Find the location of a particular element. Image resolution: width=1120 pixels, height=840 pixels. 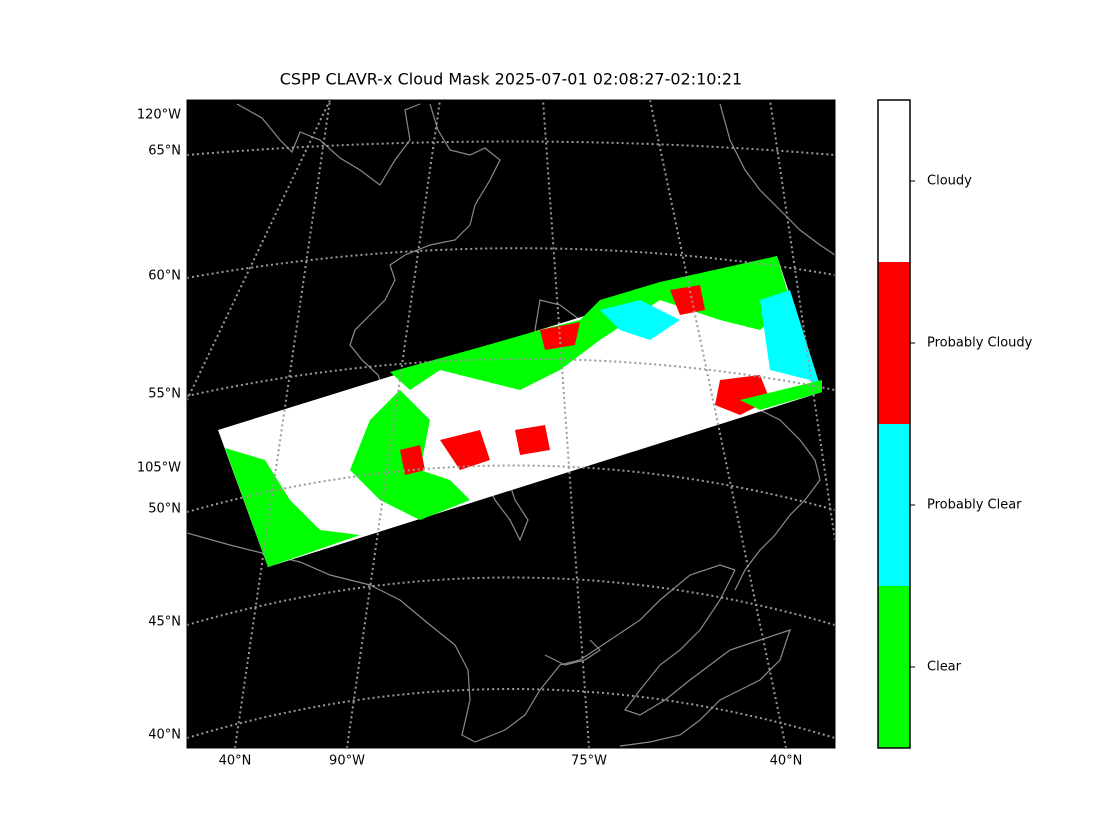

colorbar-label: Probably Cloudy is located at coordinates (980, 343).